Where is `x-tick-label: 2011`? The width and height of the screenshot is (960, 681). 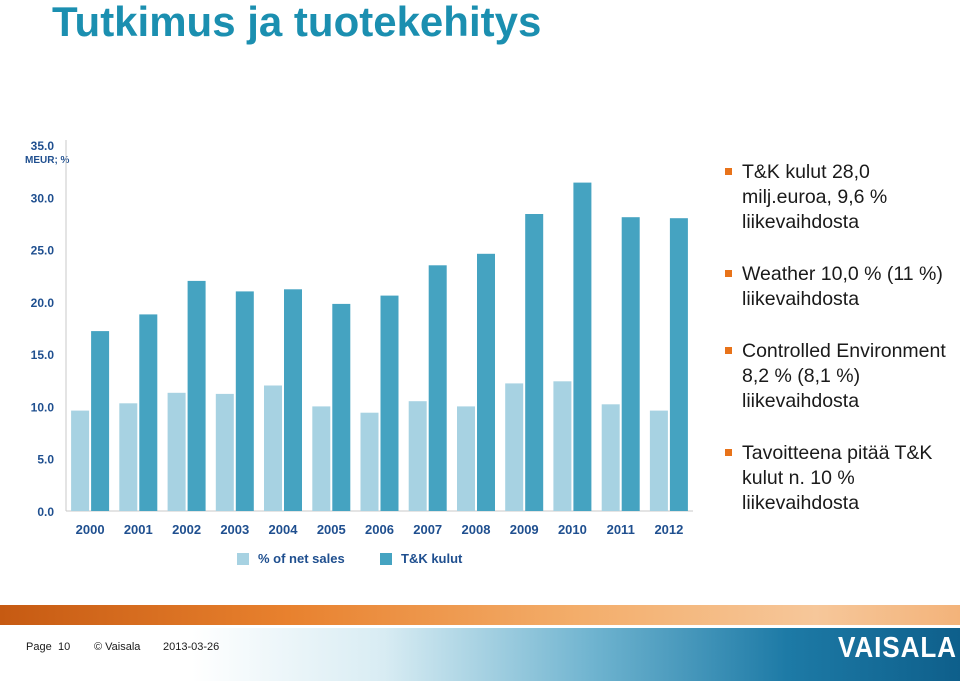 x-tick-label: 2011 is located at coordinates (621, 529).